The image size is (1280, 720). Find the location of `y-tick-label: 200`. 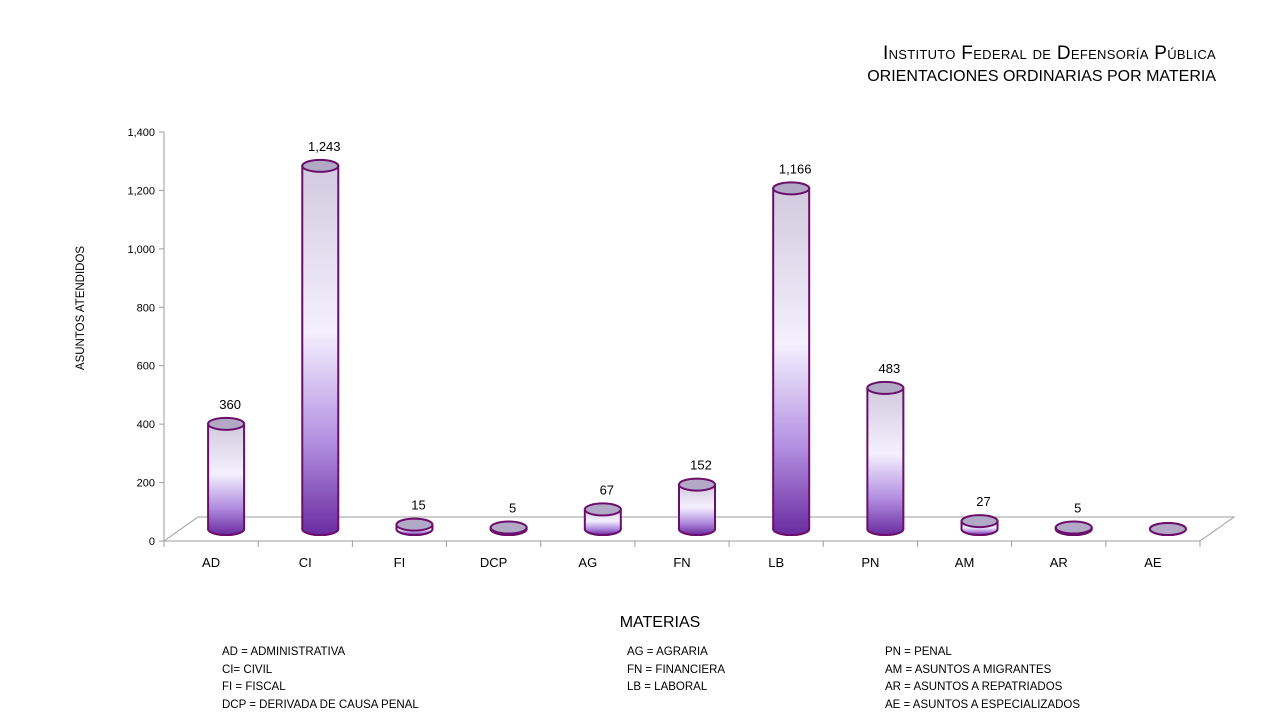

y-tick-label: 200 is located at coordinates (146, 484).